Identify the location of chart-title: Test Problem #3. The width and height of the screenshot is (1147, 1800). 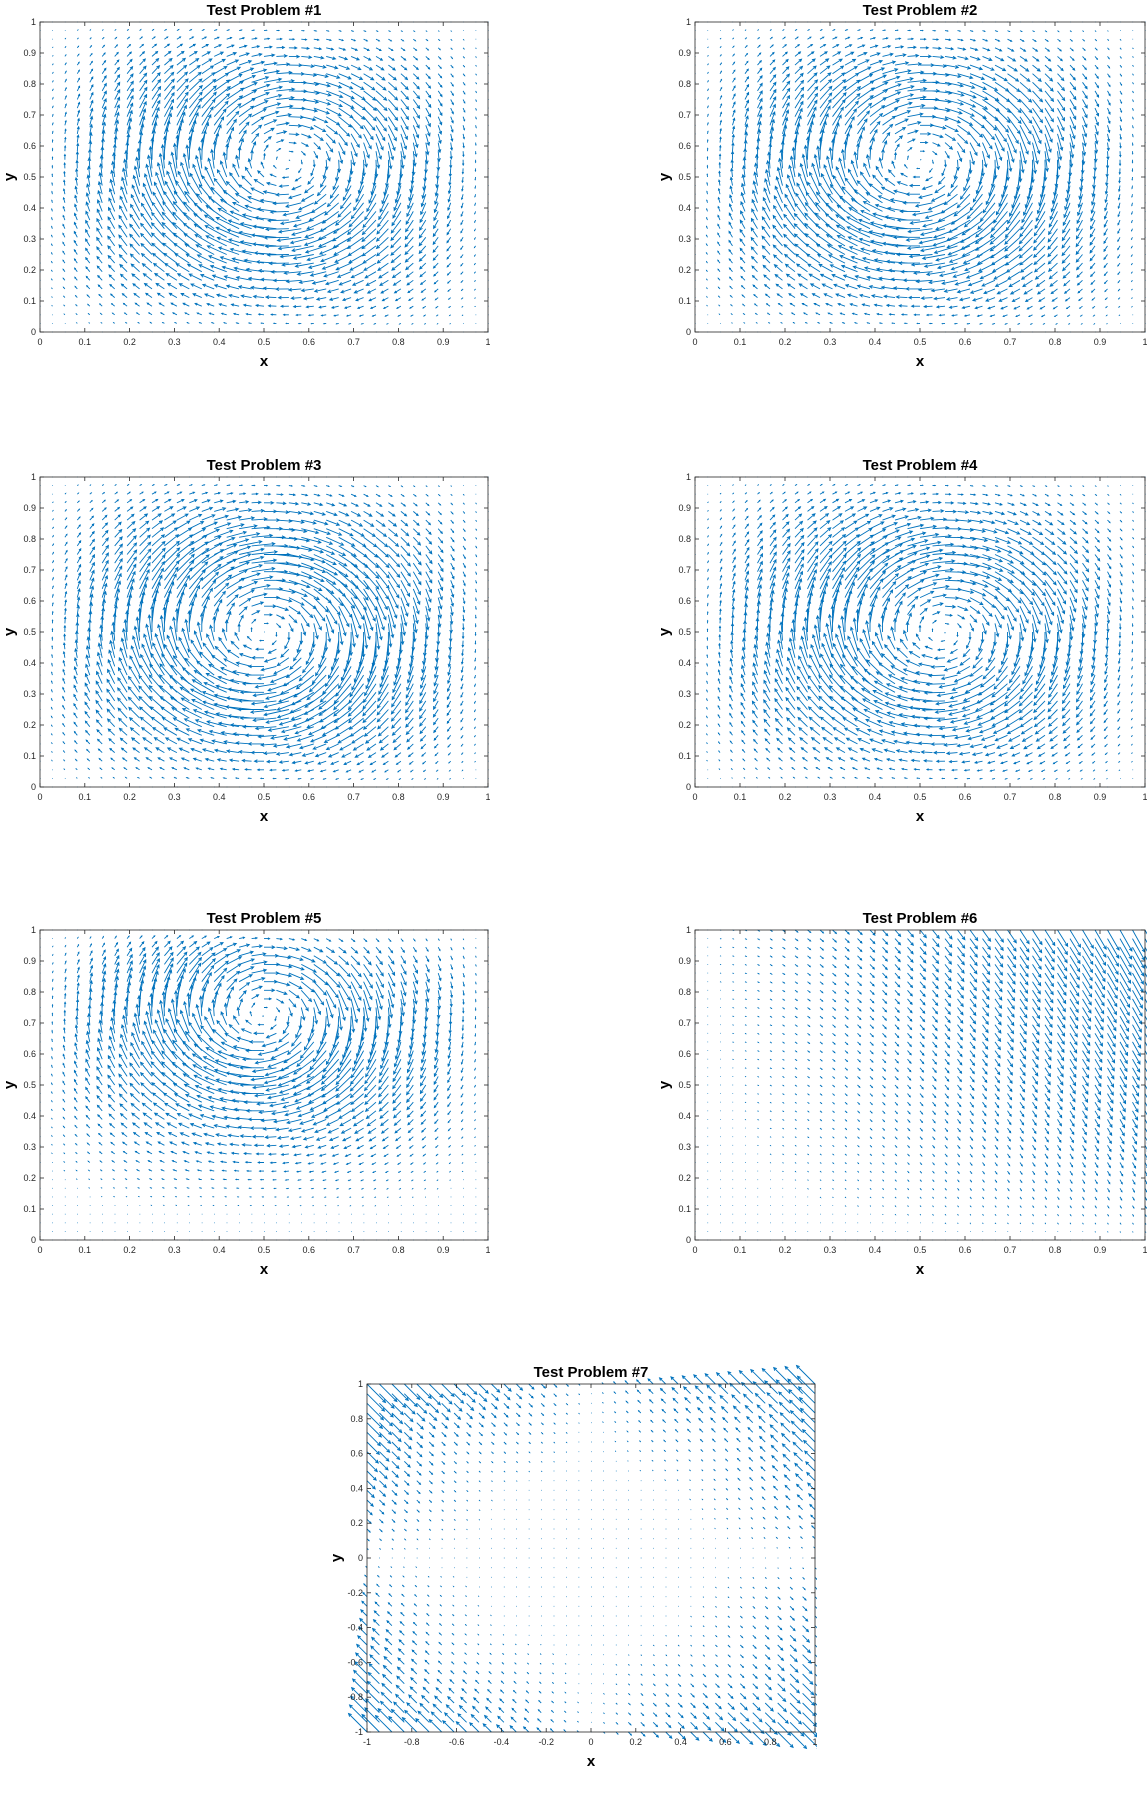
(264, 465).